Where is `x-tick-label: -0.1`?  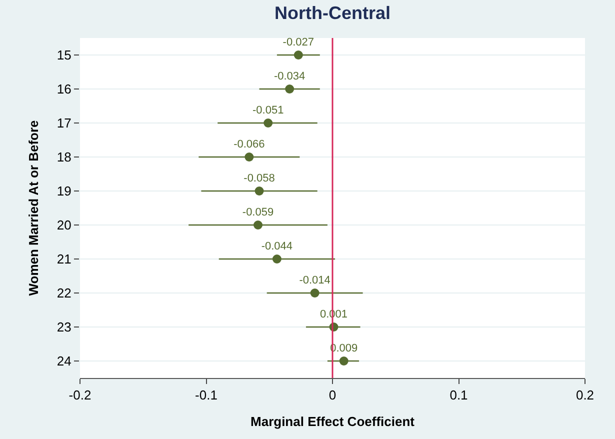
x-tick-label: -0.1 is located at coordinates (206, 395).